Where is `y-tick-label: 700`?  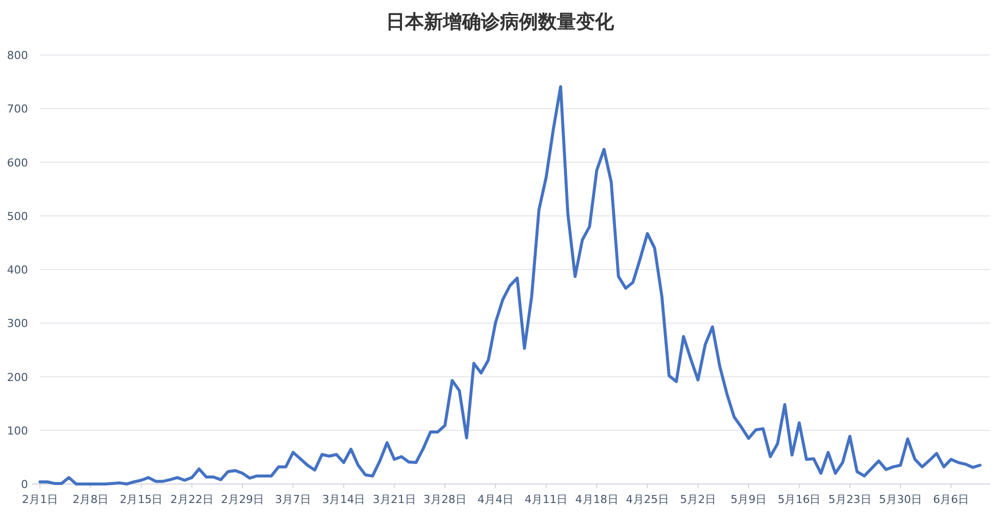 y-tick-label: 700 is located at coordinates (17, 109).